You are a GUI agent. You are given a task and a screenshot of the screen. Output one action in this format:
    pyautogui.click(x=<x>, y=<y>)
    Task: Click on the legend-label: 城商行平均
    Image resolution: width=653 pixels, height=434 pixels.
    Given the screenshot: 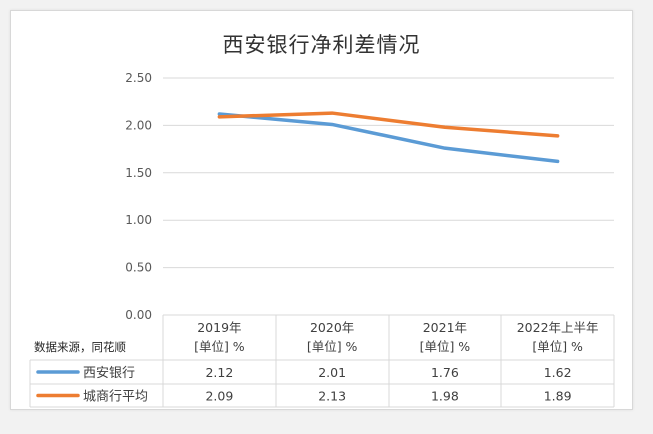 What is the action you would take?
    pyautogui.click(x=115, y=397)
    